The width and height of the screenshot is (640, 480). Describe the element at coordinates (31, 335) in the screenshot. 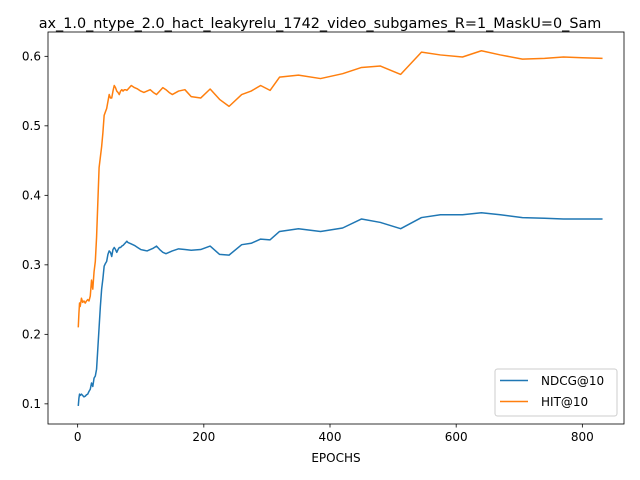

I see `y-tick-label: 0.2` at that location.